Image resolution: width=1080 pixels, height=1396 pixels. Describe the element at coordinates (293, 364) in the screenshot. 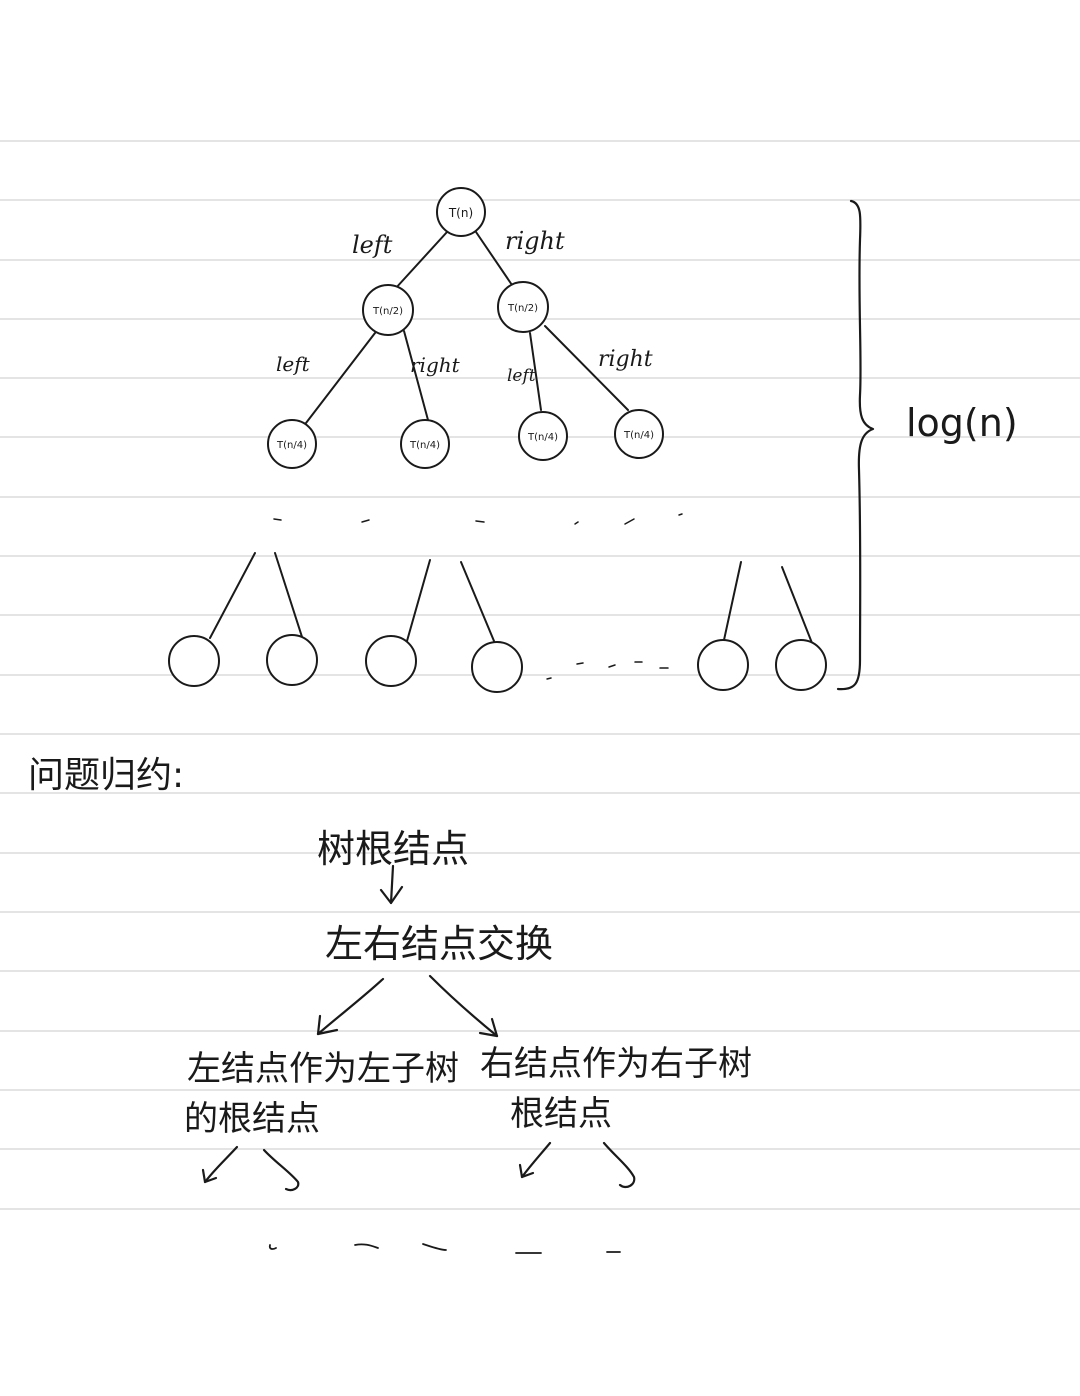

I see `edge-label-l1a-left: left` at that location.